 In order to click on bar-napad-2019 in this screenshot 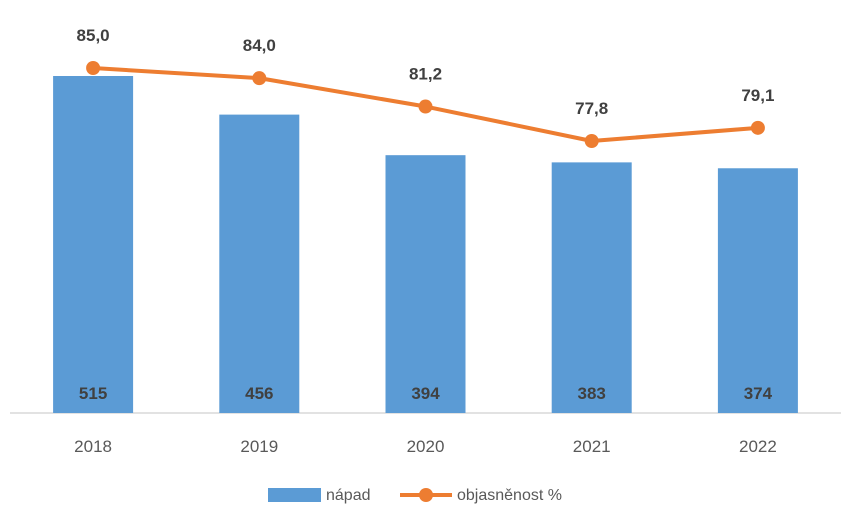, I will do `click(259, 264)`.